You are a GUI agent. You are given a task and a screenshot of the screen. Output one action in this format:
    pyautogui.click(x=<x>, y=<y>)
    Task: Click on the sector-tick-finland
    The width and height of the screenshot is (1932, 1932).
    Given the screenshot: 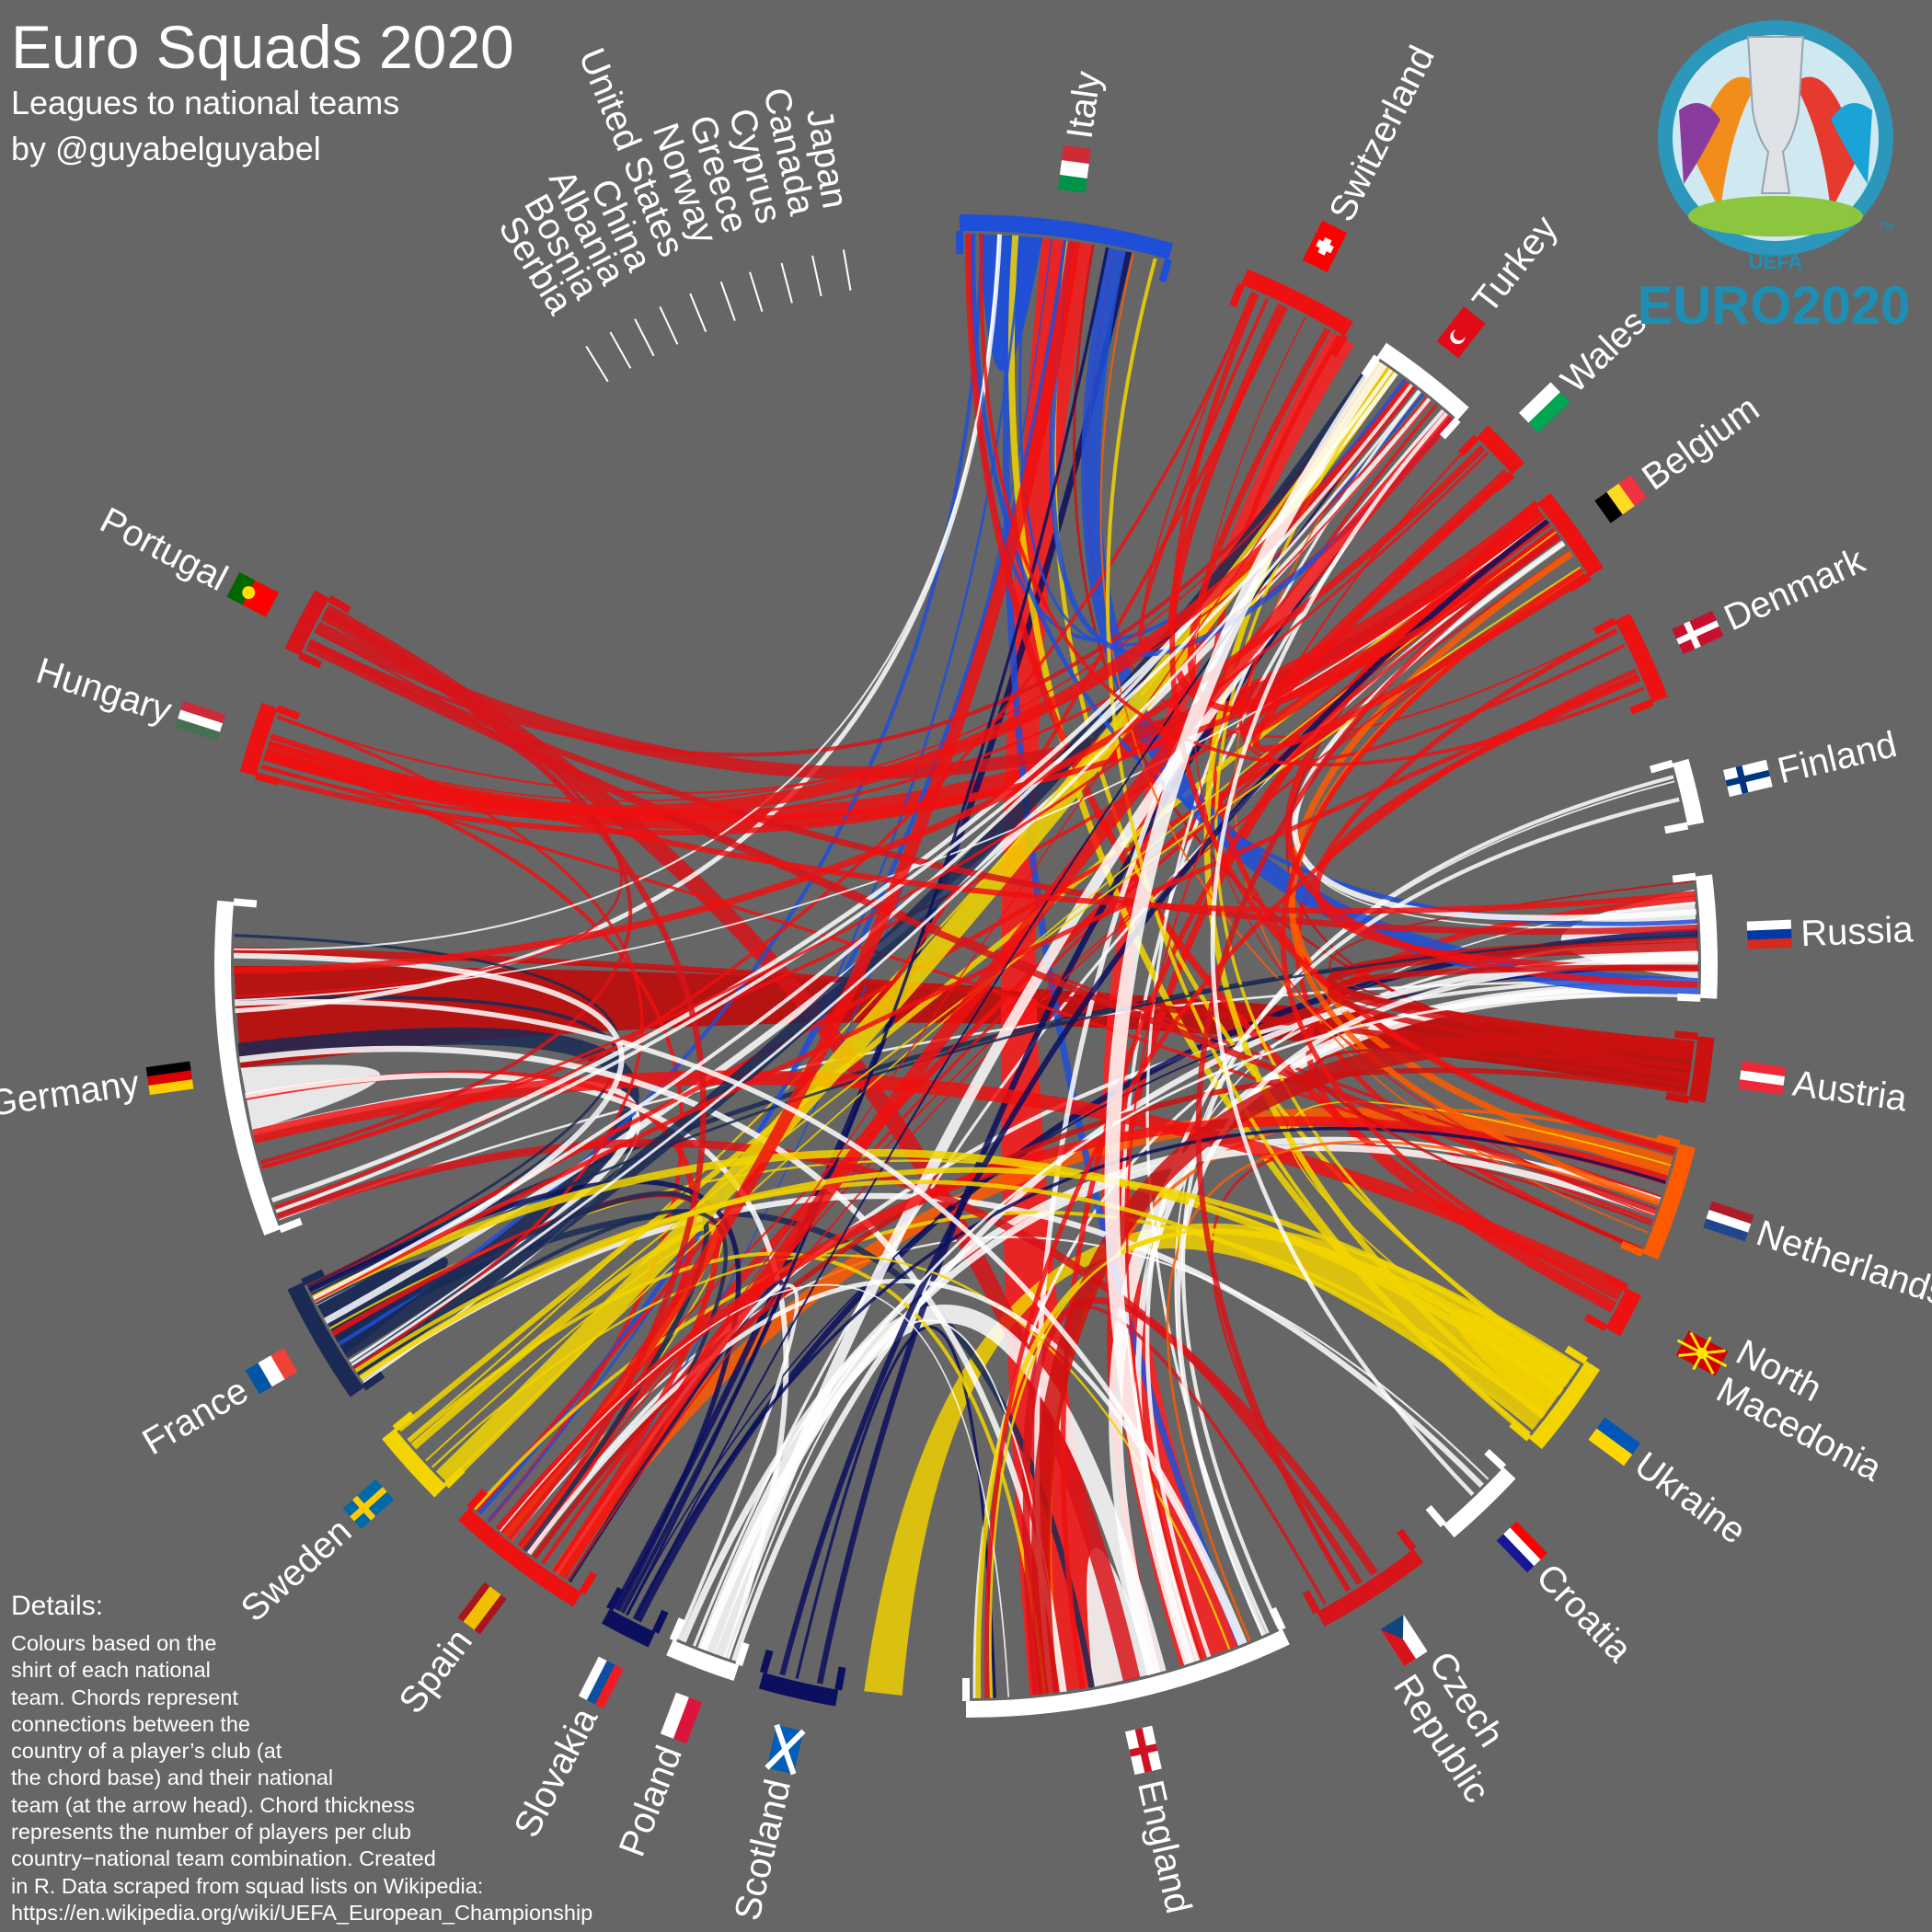 What is the action you would take?
    pyautogui.click(x=1661, y=766)
    